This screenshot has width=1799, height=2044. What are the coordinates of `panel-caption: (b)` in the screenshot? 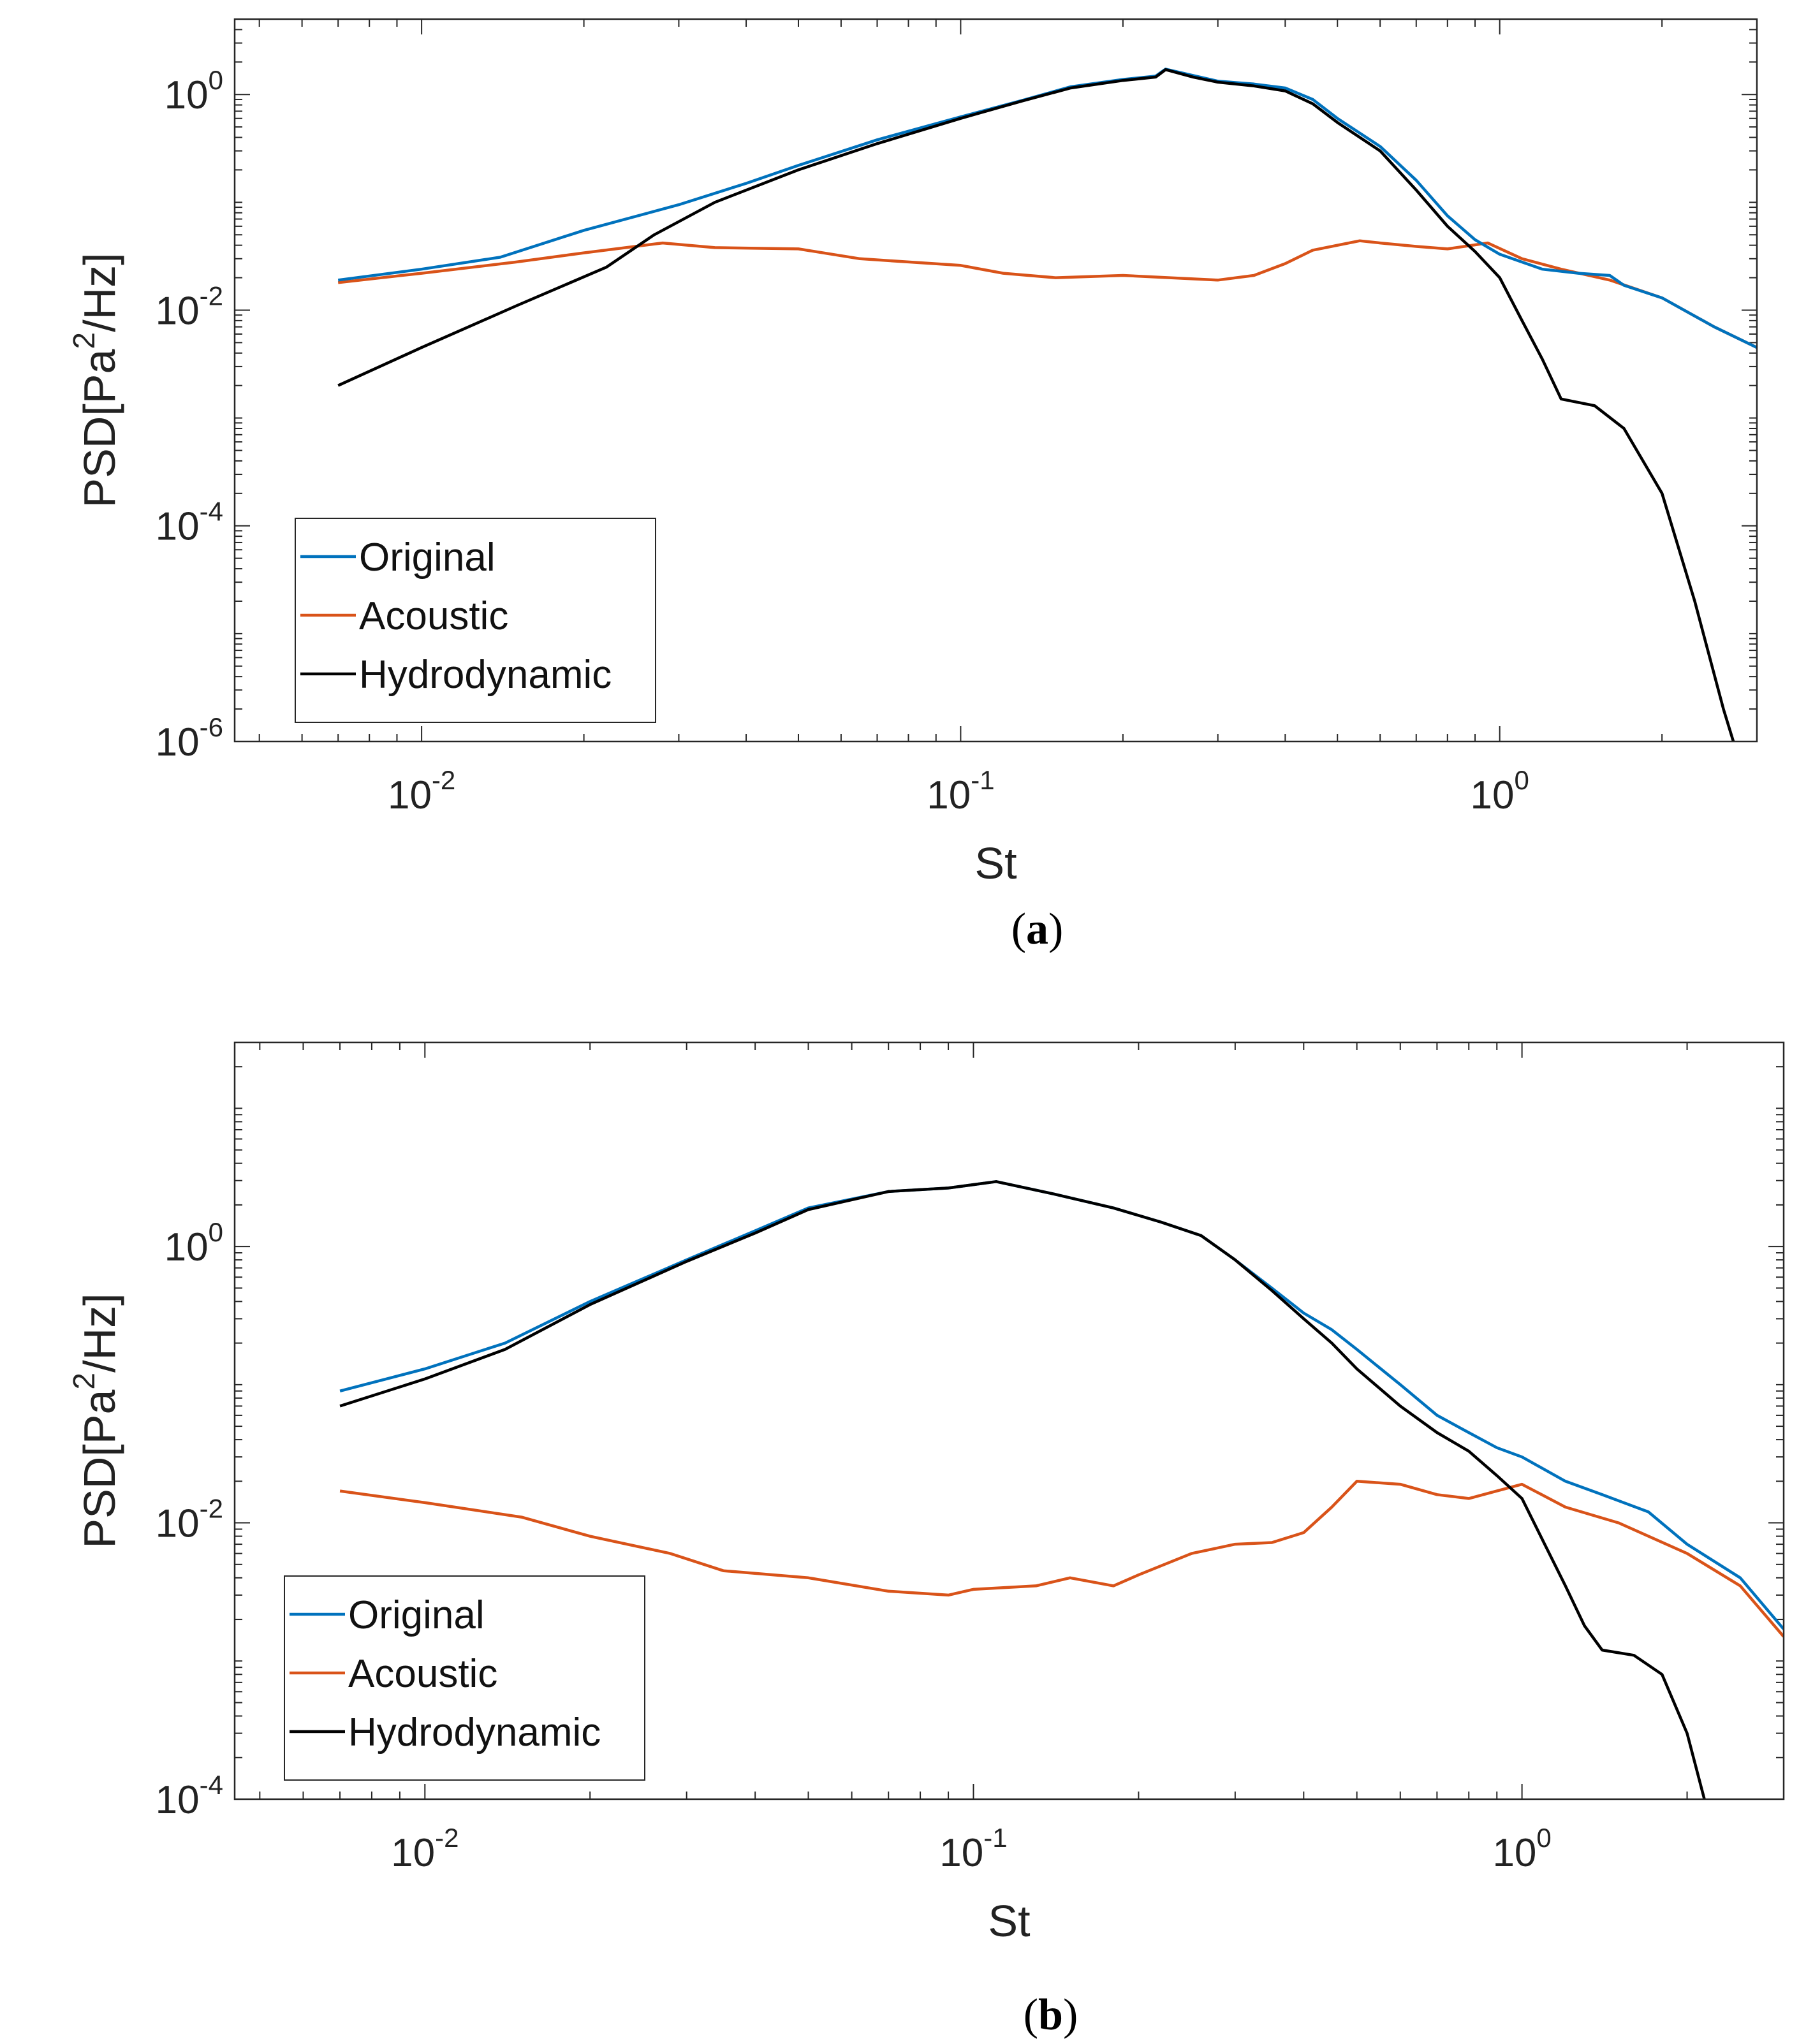 It's located at (1051, 2015).